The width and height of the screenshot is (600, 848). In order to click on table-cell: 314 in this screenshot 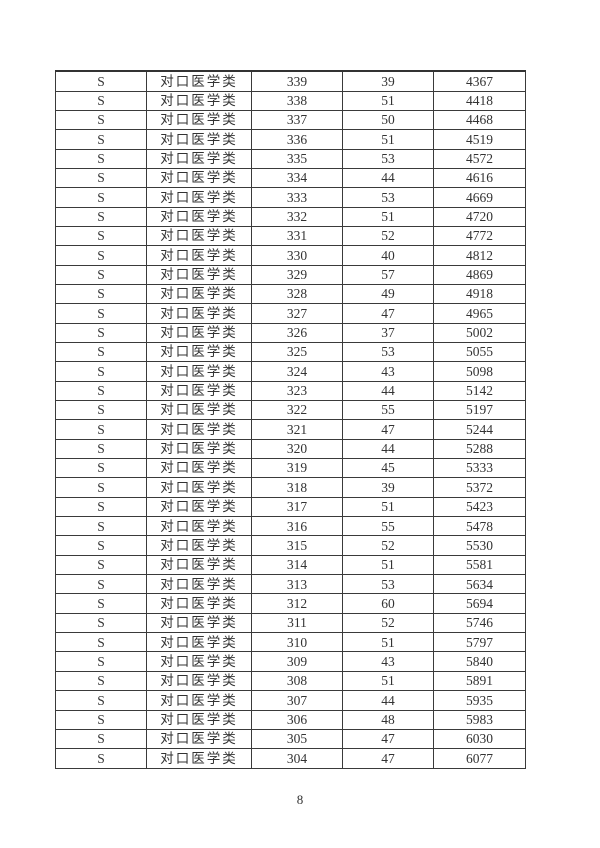, I will do `click(297, 565)`.